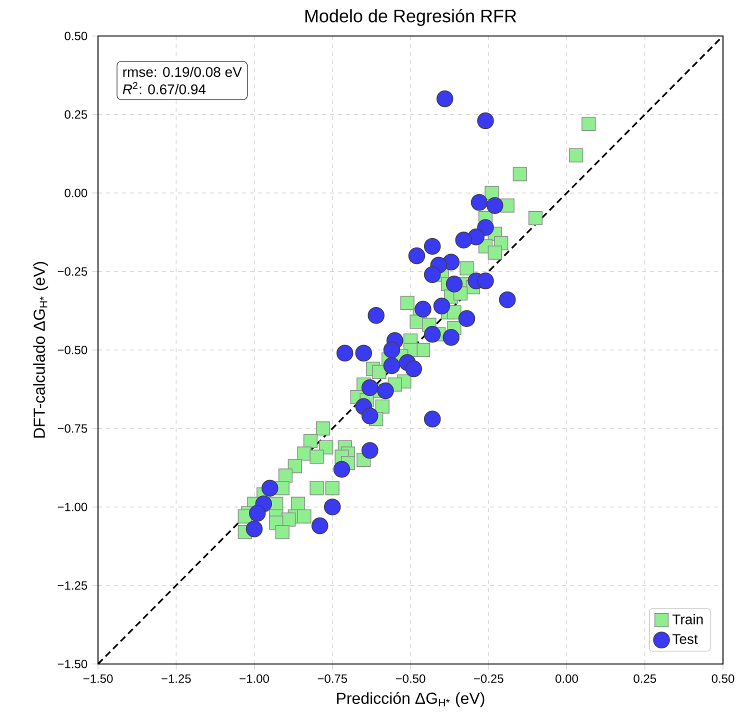 This screenshot has height=720, width=745. What do you see at coordinates (76, 36) in the screenshot?
I see `y-tick-label: 0.50` at bounding box center [76, 36].